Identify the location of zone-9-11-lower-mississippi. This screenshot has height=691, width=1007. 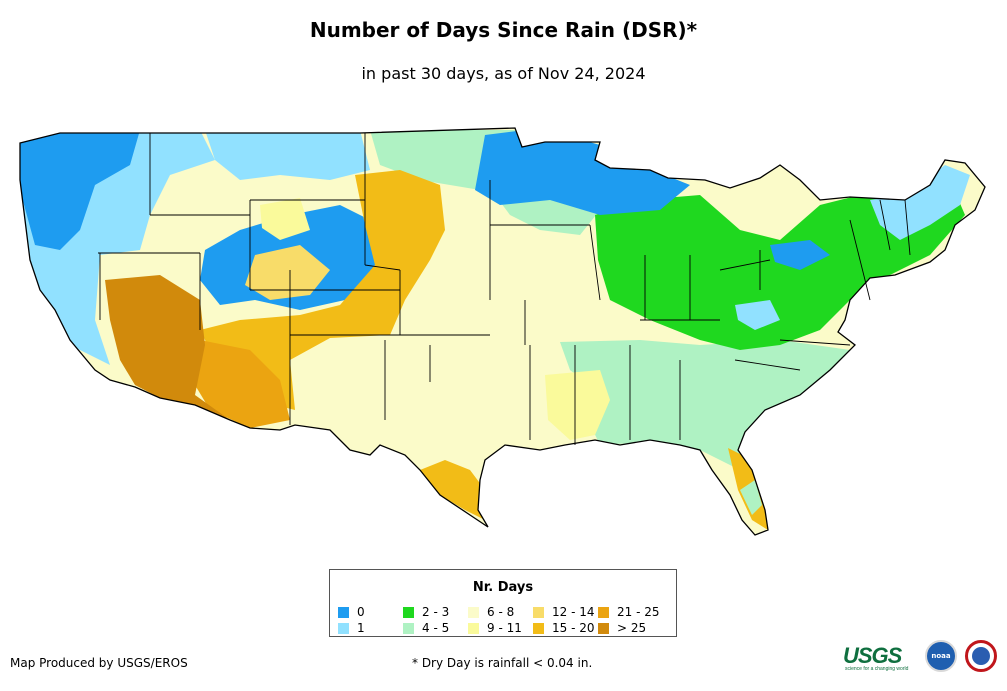
(577, 405).